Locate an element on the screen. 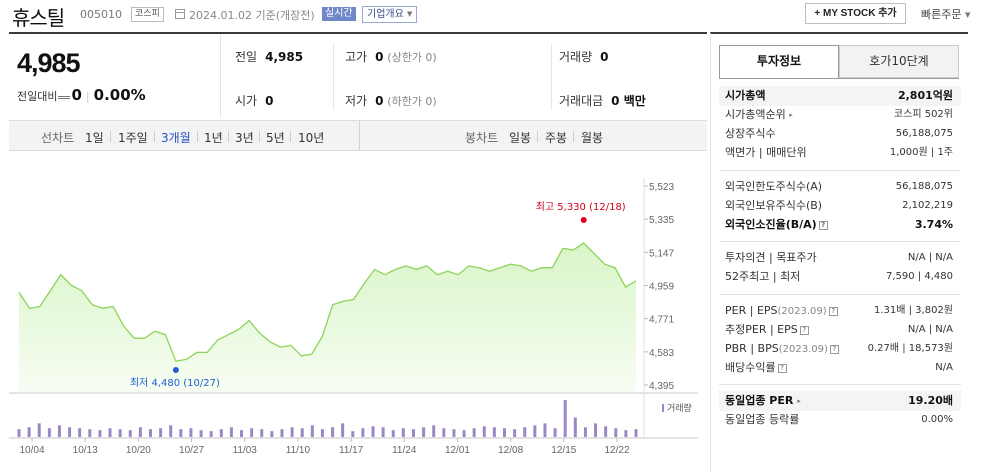 The height and width of the screenshot is (472, 985). week52-high-value: 7,590 is located at coordinates (900, 276).